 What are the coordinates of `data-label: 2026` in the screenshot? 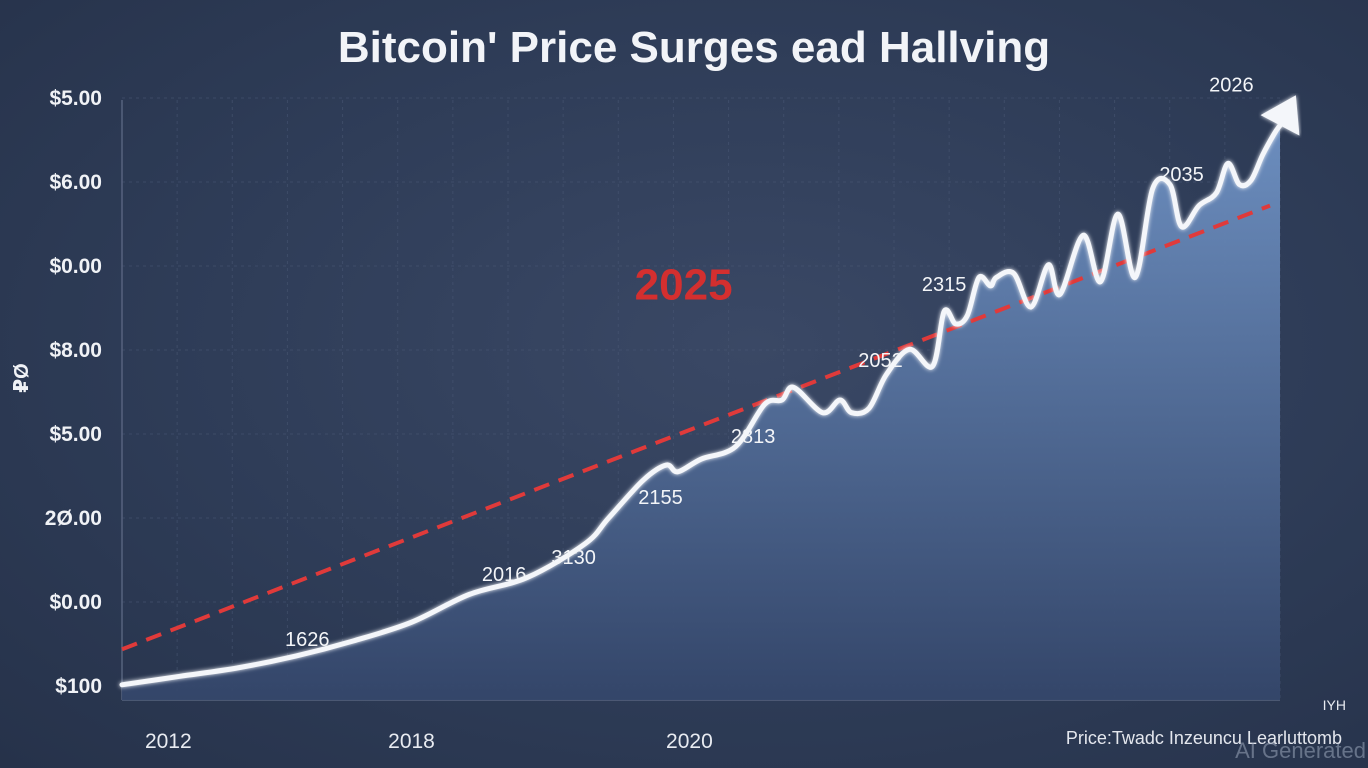 It's located at (1231, 86).